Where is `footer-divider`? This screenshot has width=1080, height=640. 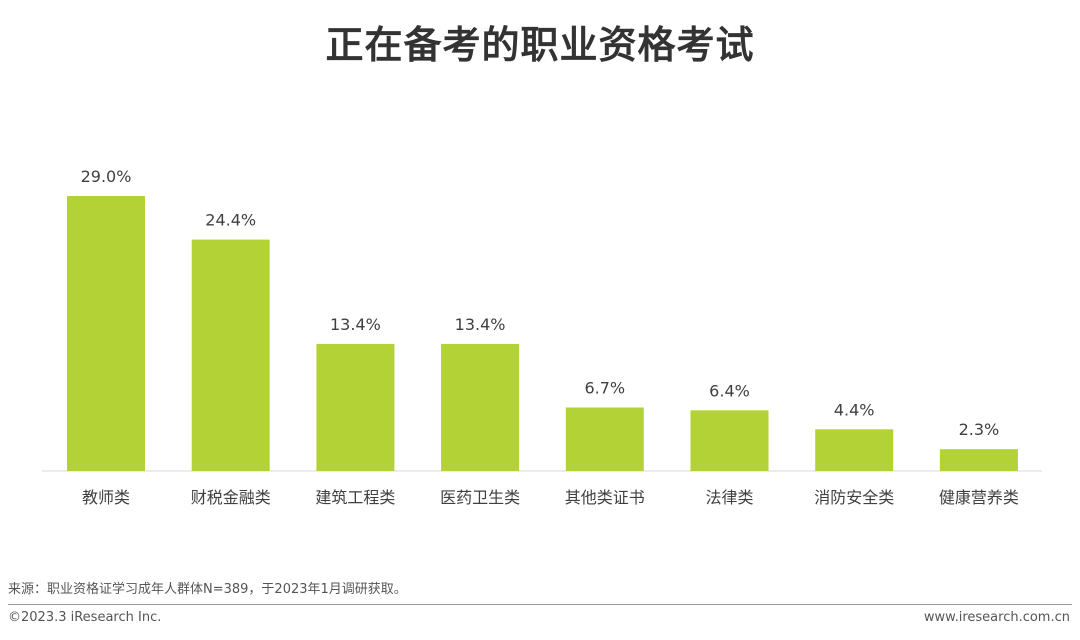 footer-divider is located at coordinates (540, 604).